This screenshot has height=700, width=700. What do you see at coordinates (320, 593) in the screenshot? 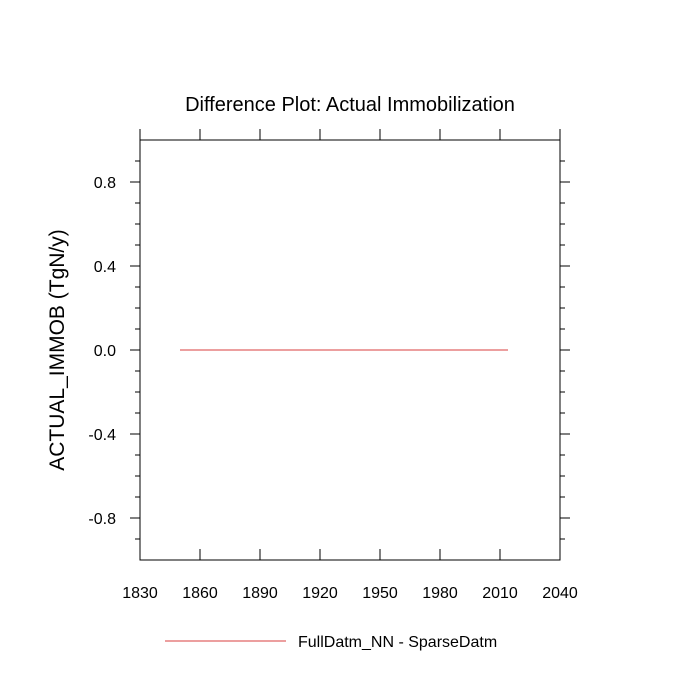
I see `x-tick-label: 1920` at bounding box center [320, 593].